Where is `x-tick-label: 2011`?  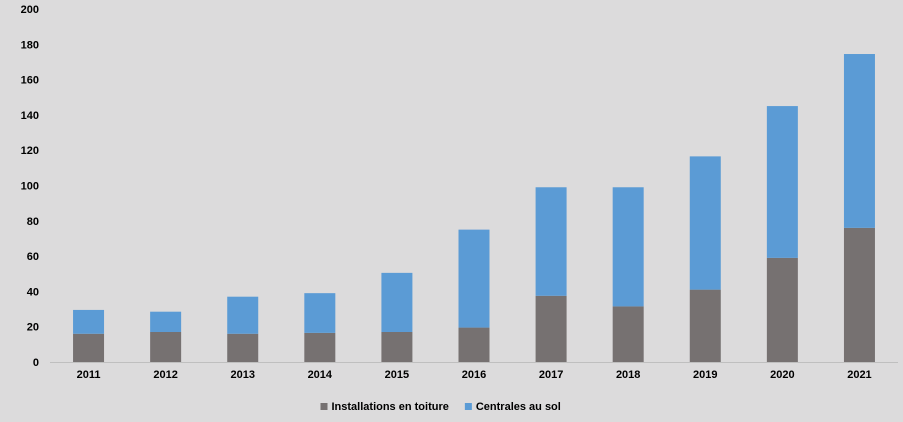
x-tick-label: 2011 is located at coordinates (89, 375).